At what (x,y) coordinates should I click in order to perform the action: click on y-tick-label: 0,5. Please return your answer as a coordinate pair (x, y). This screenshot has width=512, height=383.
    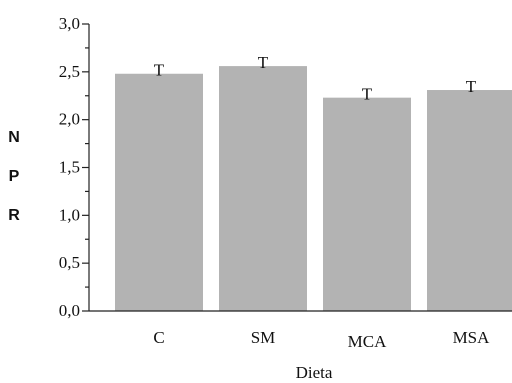
    Looking at the image, I should click on (69, 262).